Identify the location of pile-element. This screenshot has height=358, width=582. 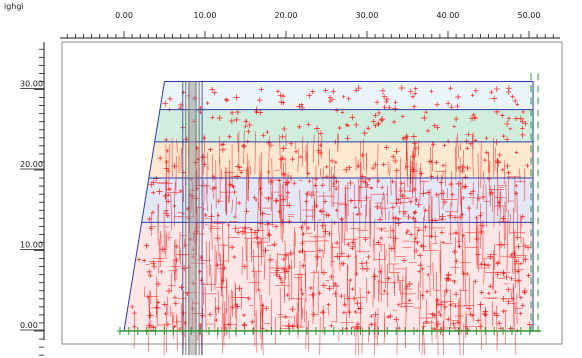
(192, 218).